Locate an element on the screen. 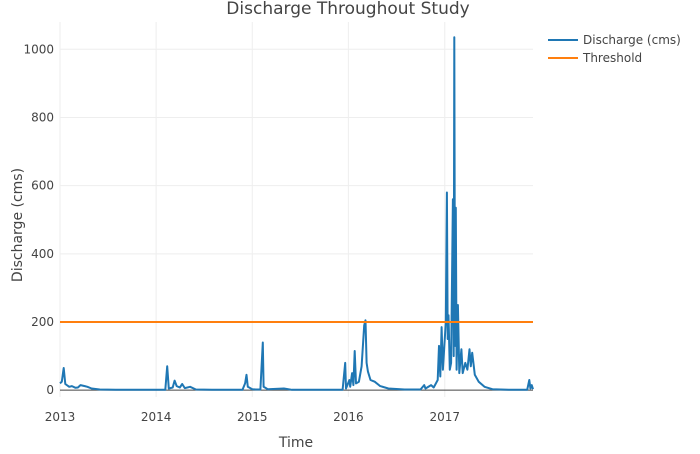  y-tick-label: 400 is located at coordinates (42, 254).